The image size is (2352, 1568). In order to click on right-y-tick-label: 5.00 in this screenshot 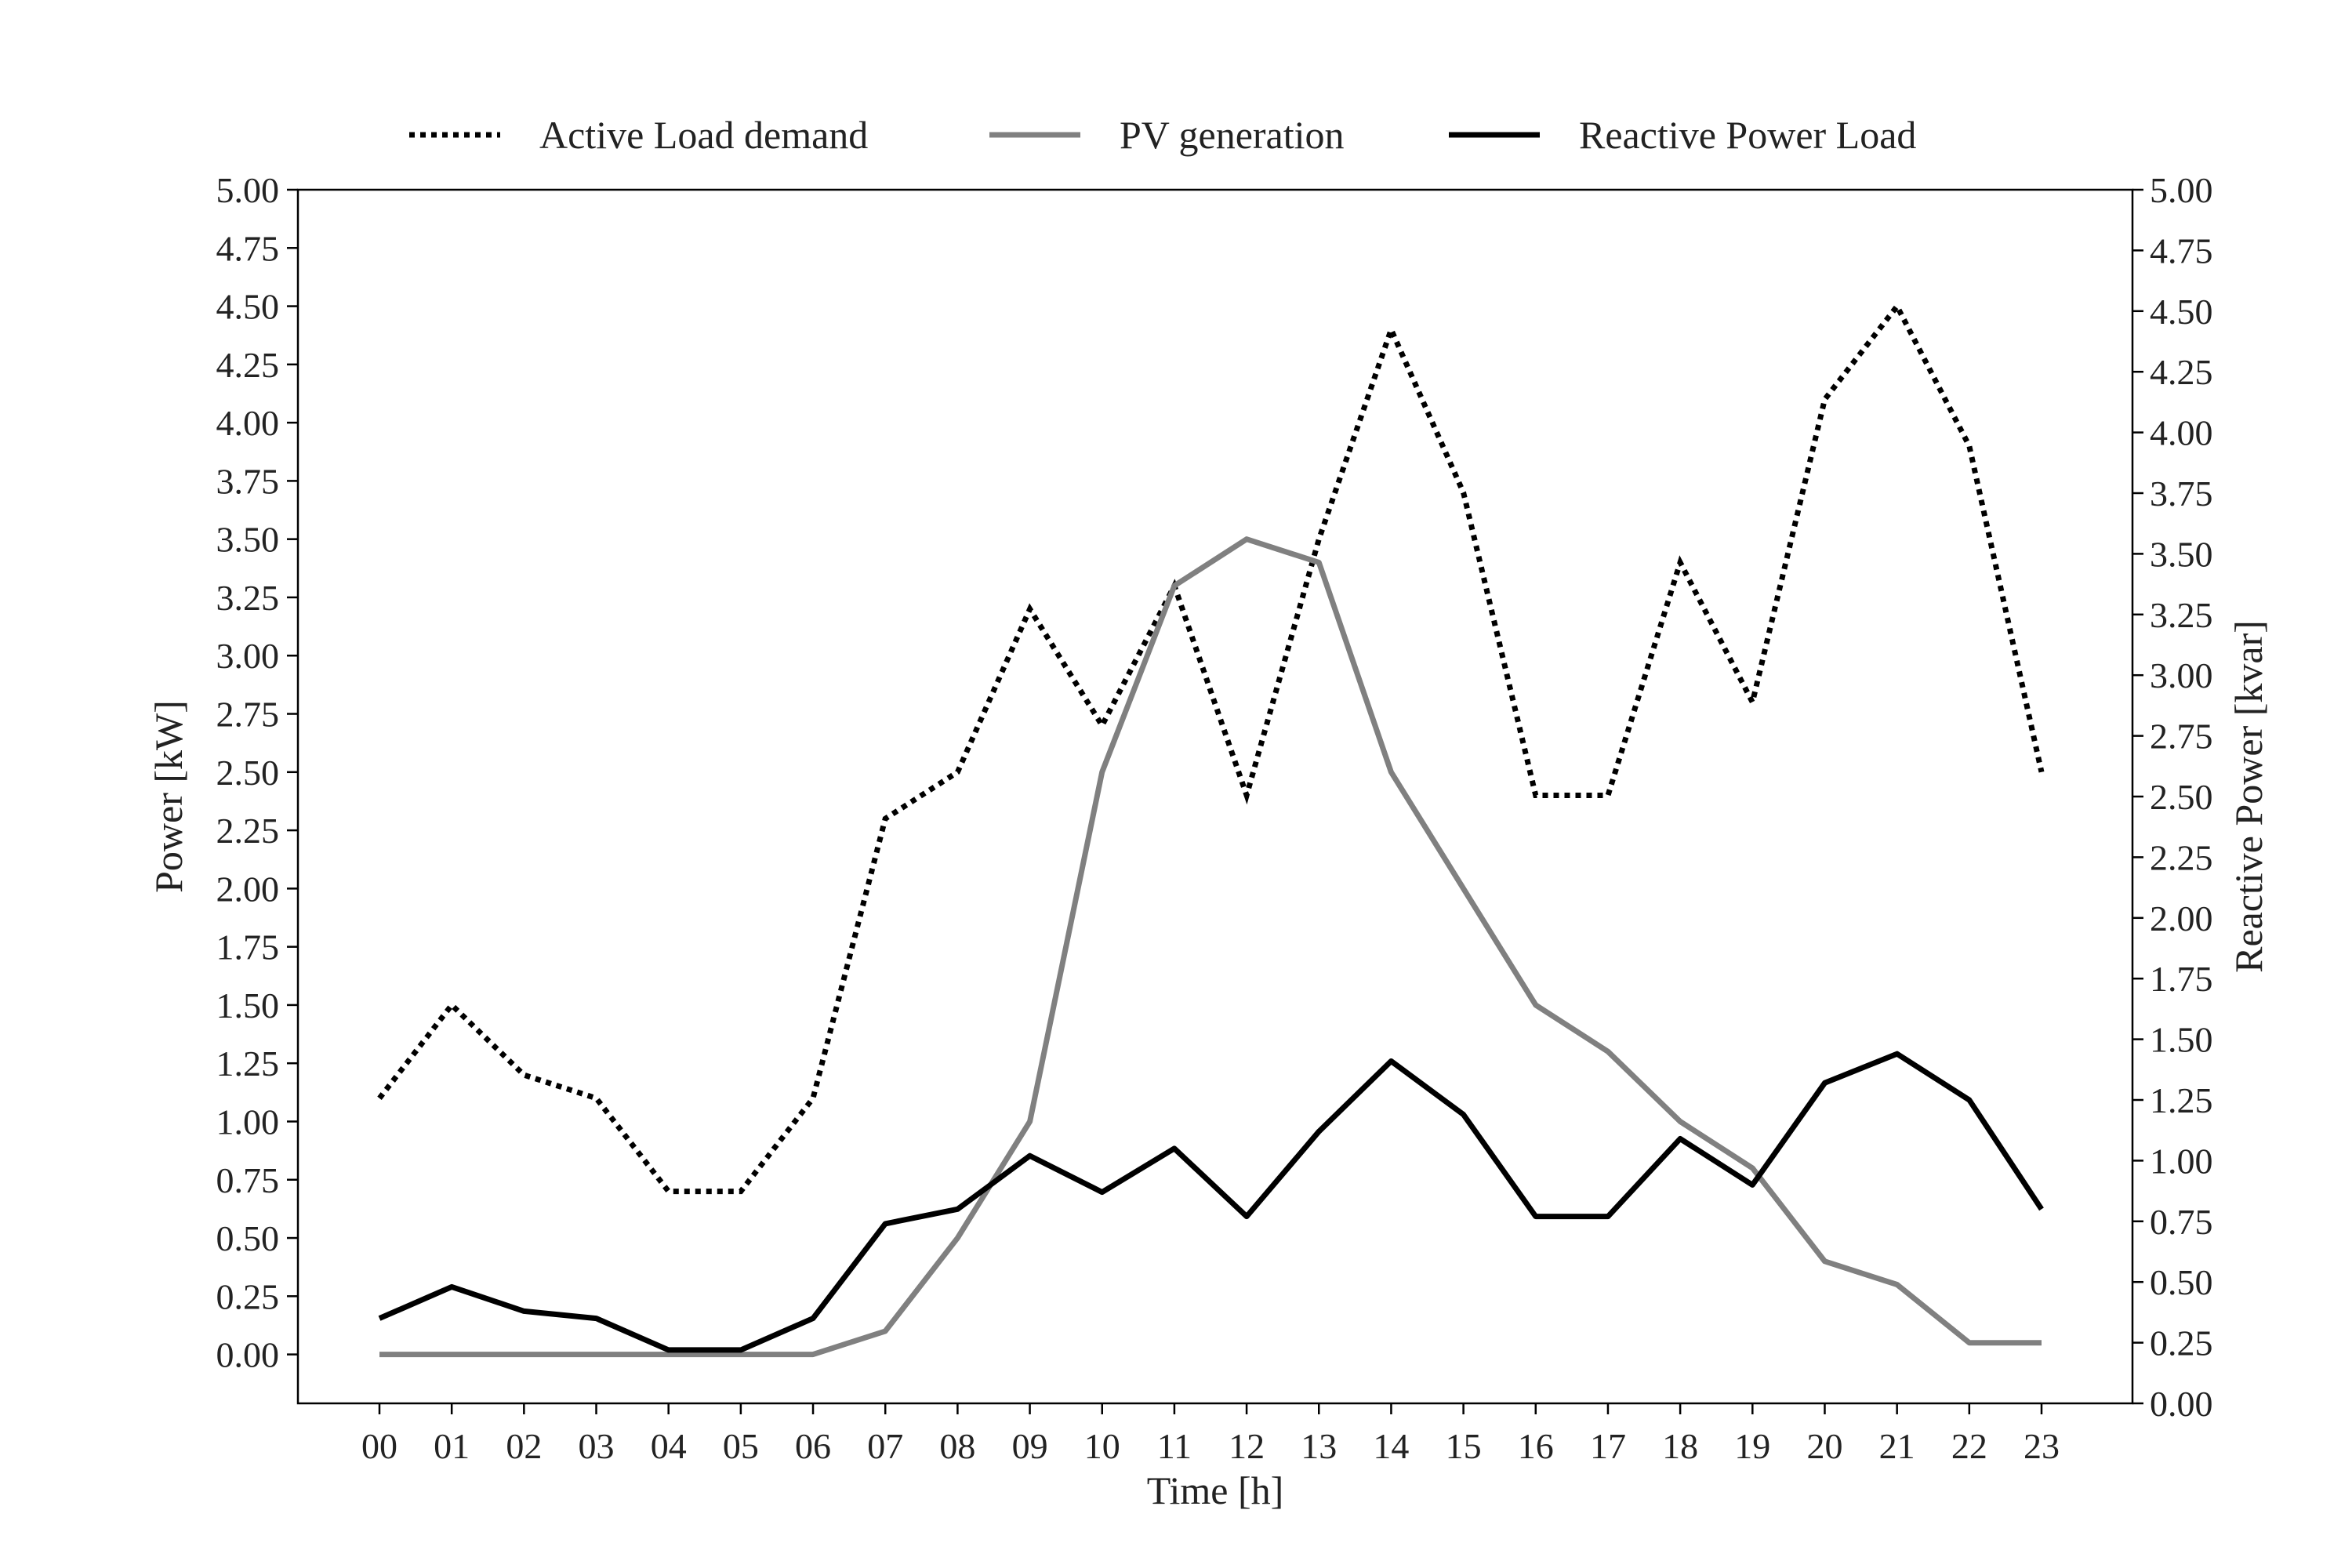, I will do `click(2181, 190)`.